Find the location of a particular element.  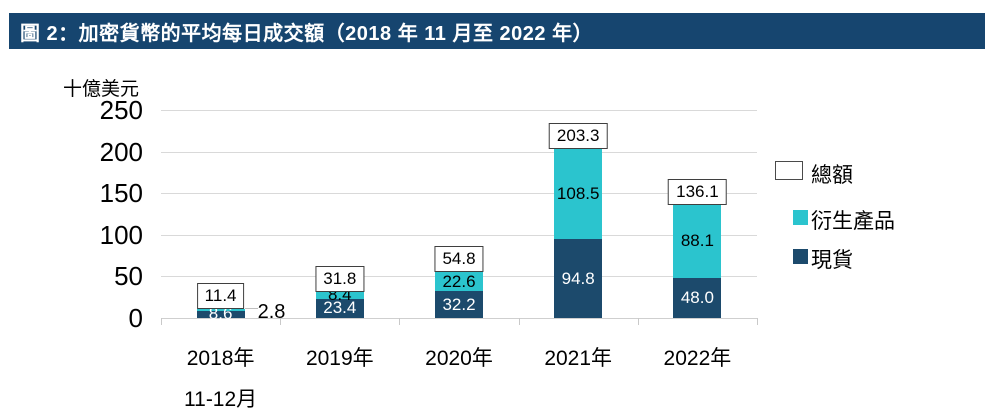

spot-value-label: 32.2 is located at coordinates (459, 304).